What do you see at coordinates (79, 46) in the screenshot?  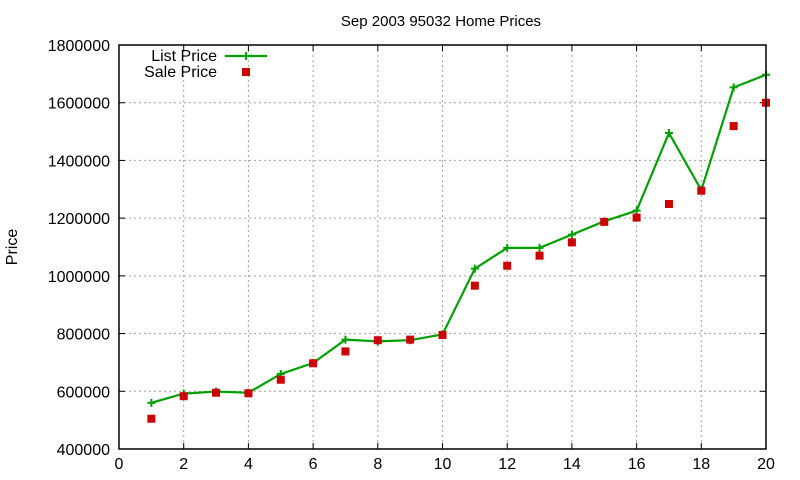 I see `y-tick-label: 1800000` at bounding box center [79, 46].